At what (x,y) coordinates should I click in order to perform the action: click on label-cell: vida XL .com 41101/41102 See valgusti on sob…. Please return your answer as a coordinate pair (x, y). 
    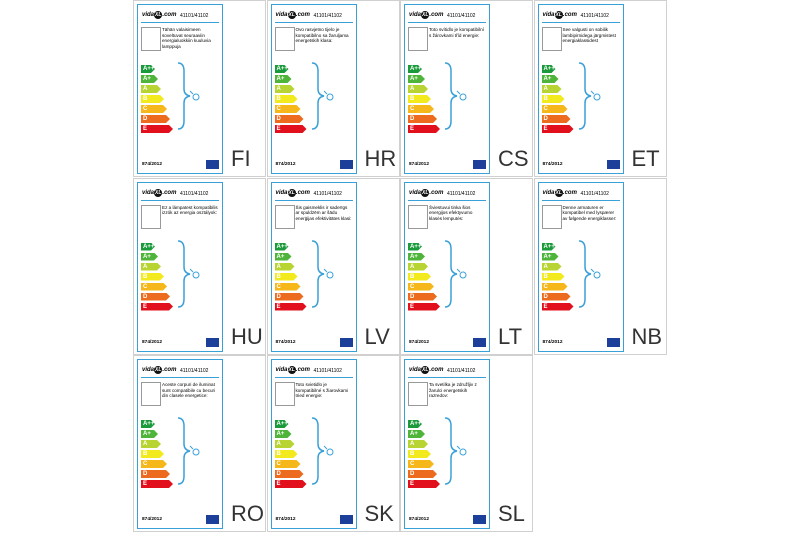
    Looking at the image, I should click on (600, 88).